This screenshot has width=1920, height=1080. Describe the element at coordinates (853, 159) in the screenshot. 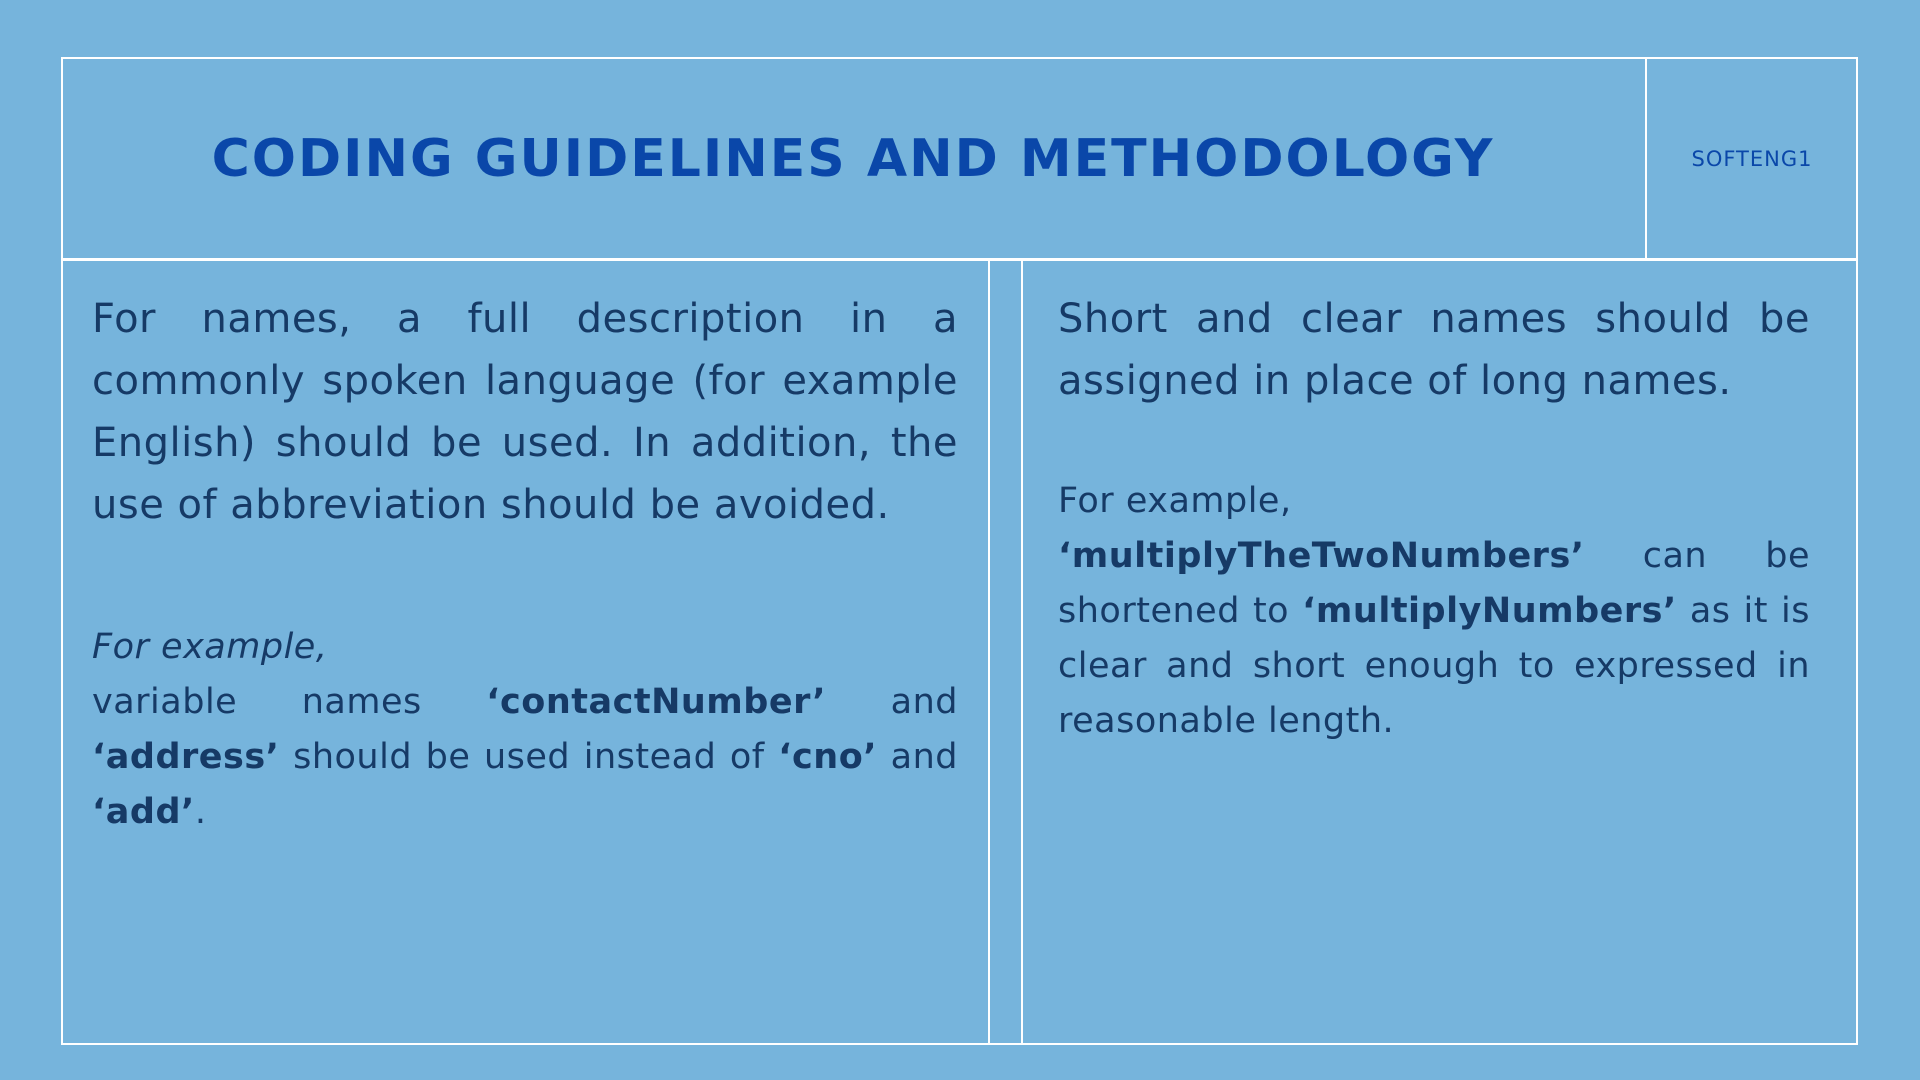

I see `page-title: CODING GUIDELINES AND METHODOLOGY` at that location.